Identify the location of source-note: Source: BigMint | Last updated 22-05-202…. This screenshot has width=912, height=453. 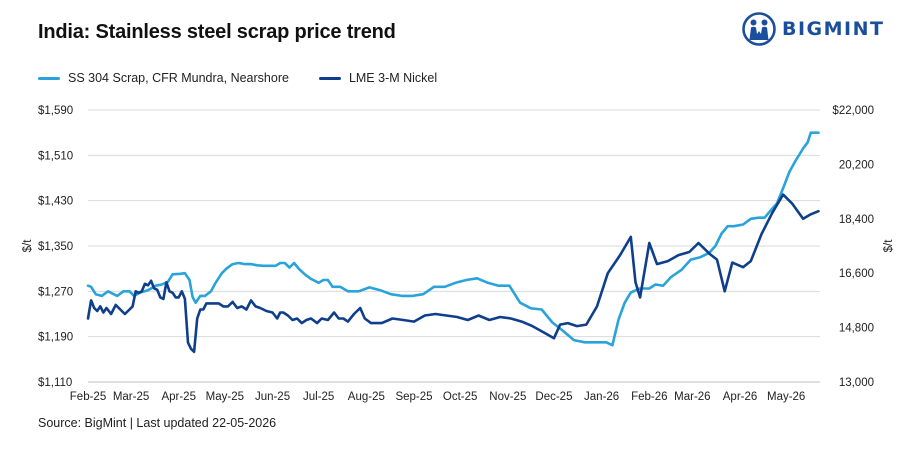
(157, 423).